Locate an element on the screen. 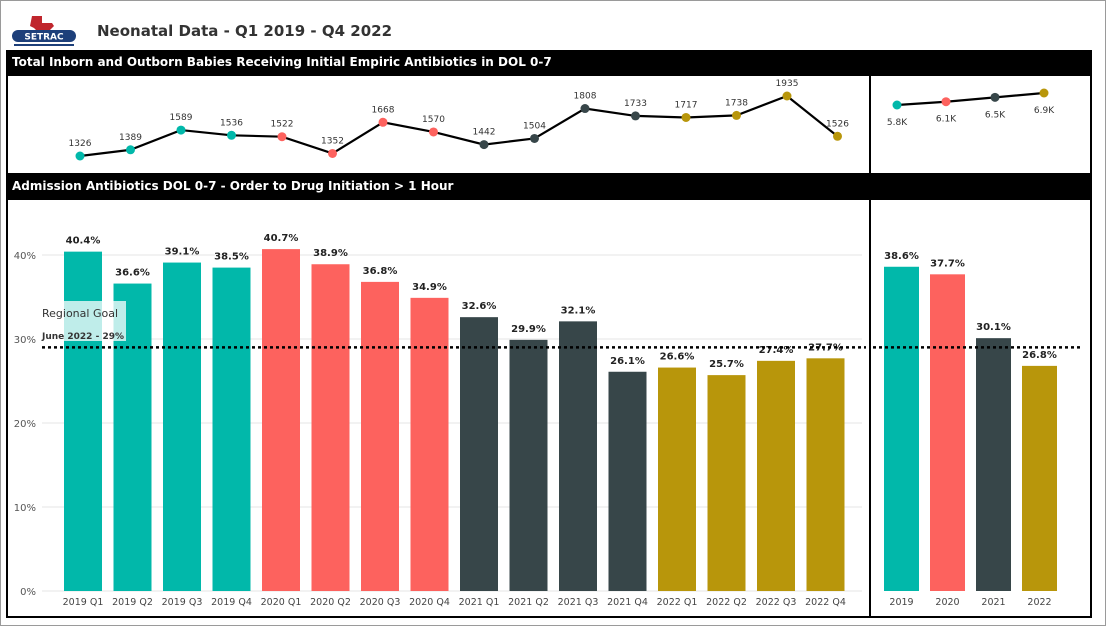 The height and width of the screenshot is (626, 1106). quarterly-bar-label: 26.6% is located at coordinates (677, 357).